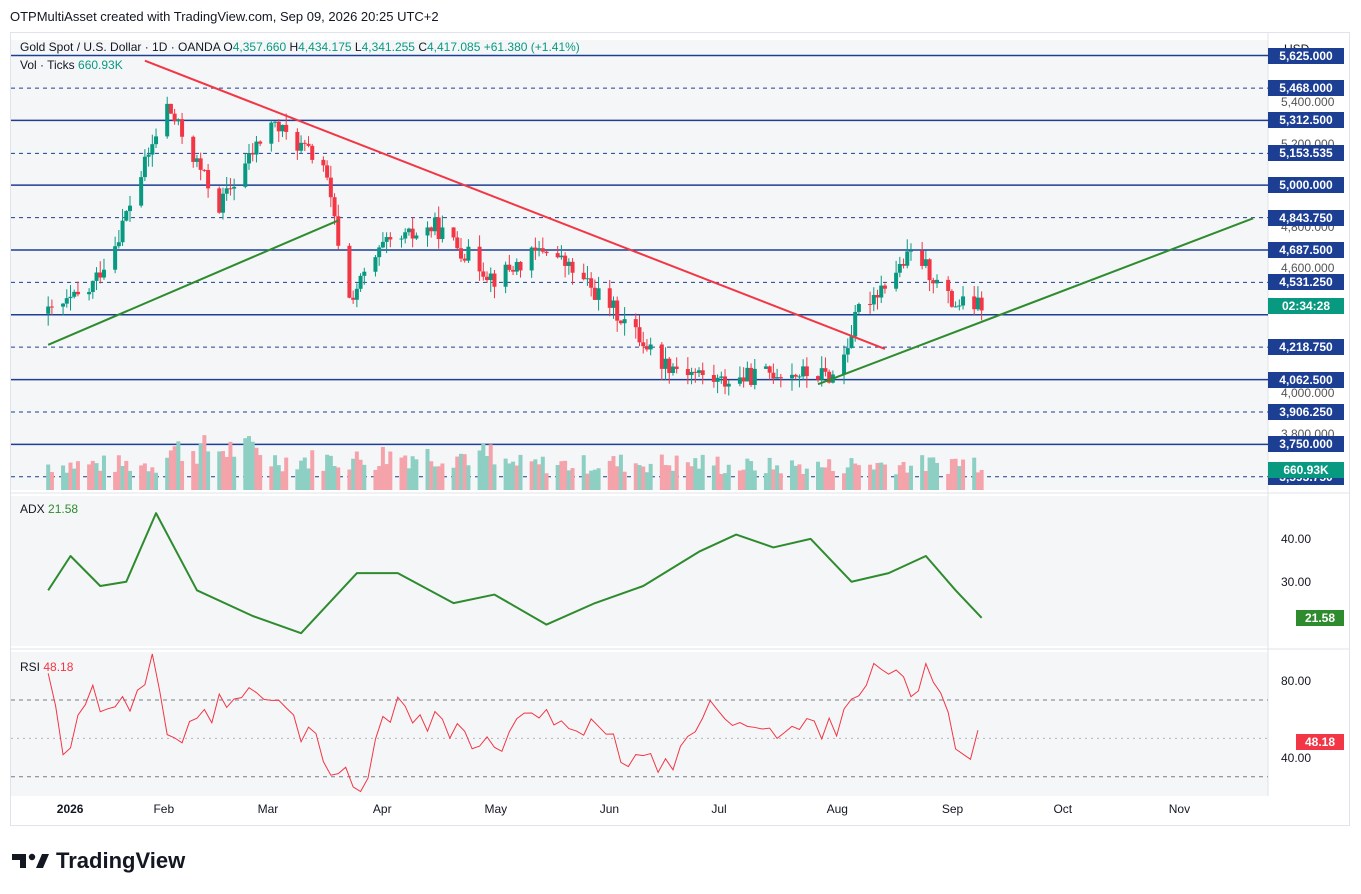 Image resolution: width=1361 pixels, height=894 pixels. What do you see at coordinates (952, 809) in the screenshot?
I see `time-axis-label: Sep` at bounding box center [952, 809].